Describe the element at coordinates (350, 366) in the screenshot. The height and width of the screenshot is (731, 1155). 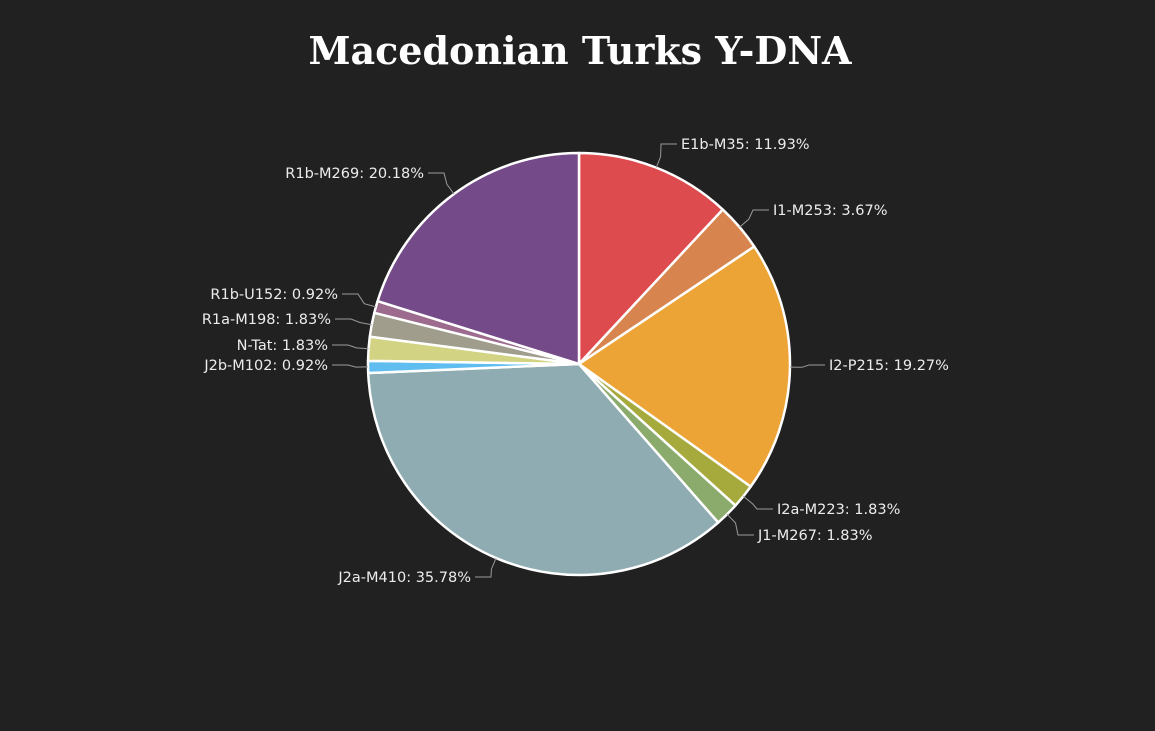
I see `leader-line-j2b-m102` at that location.